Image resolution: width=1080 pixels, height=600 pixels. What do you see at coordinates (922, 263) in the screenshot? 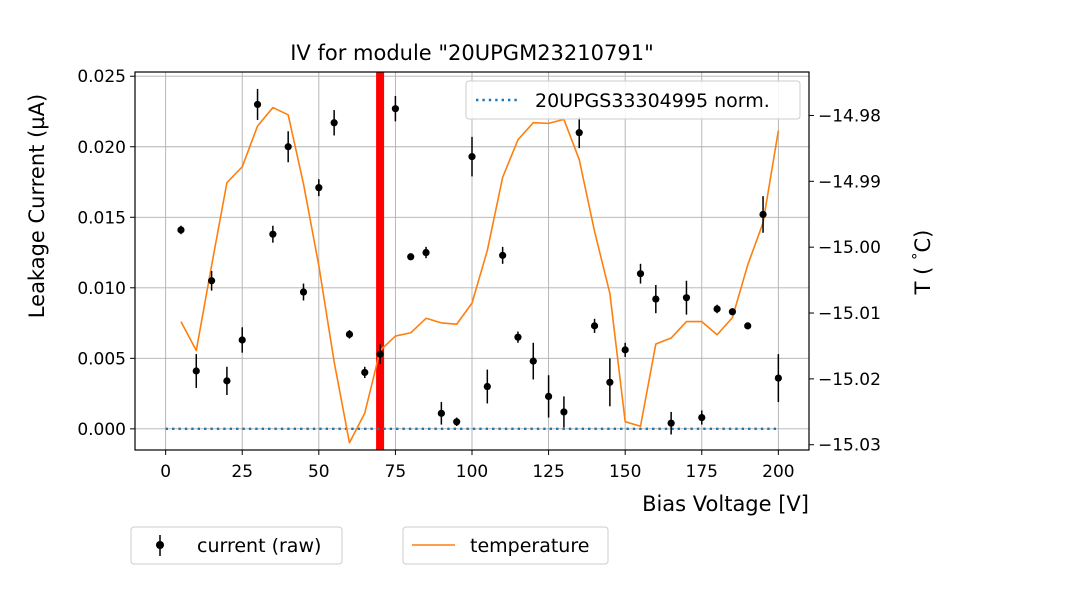
I see `y2-axis-title: T ( °C)` at bounding box center [922, 263].